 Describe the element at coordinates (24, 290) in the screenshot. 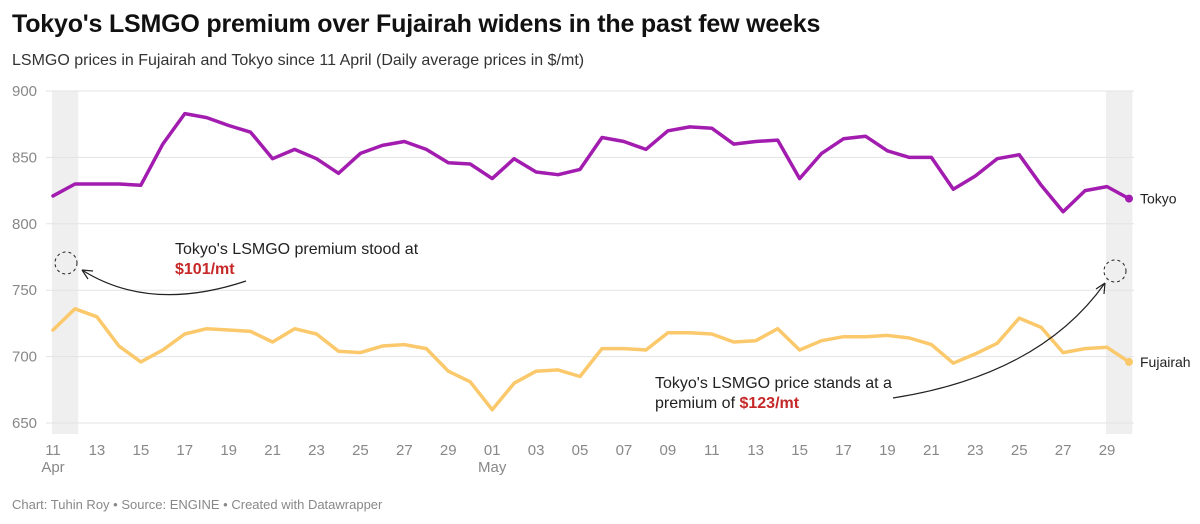

I see `y-tick-label: 750` at that location.